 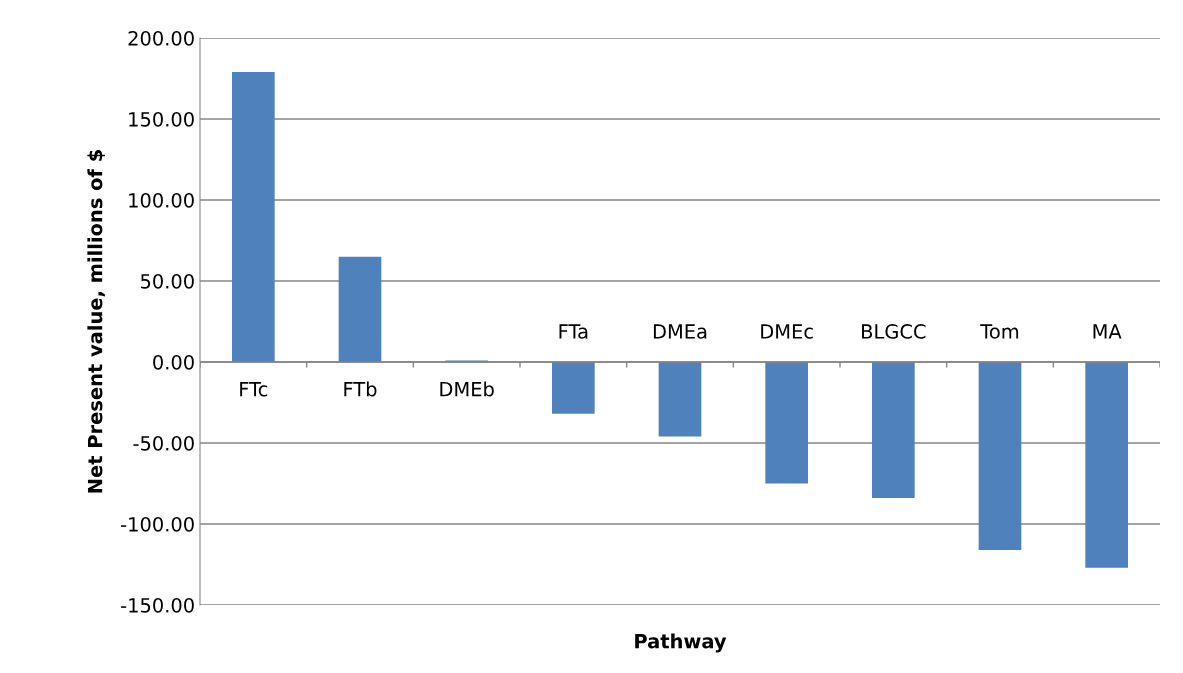 I want to click on y-axis-title: Net Present value, millions of $, so click(x=96, y=321).